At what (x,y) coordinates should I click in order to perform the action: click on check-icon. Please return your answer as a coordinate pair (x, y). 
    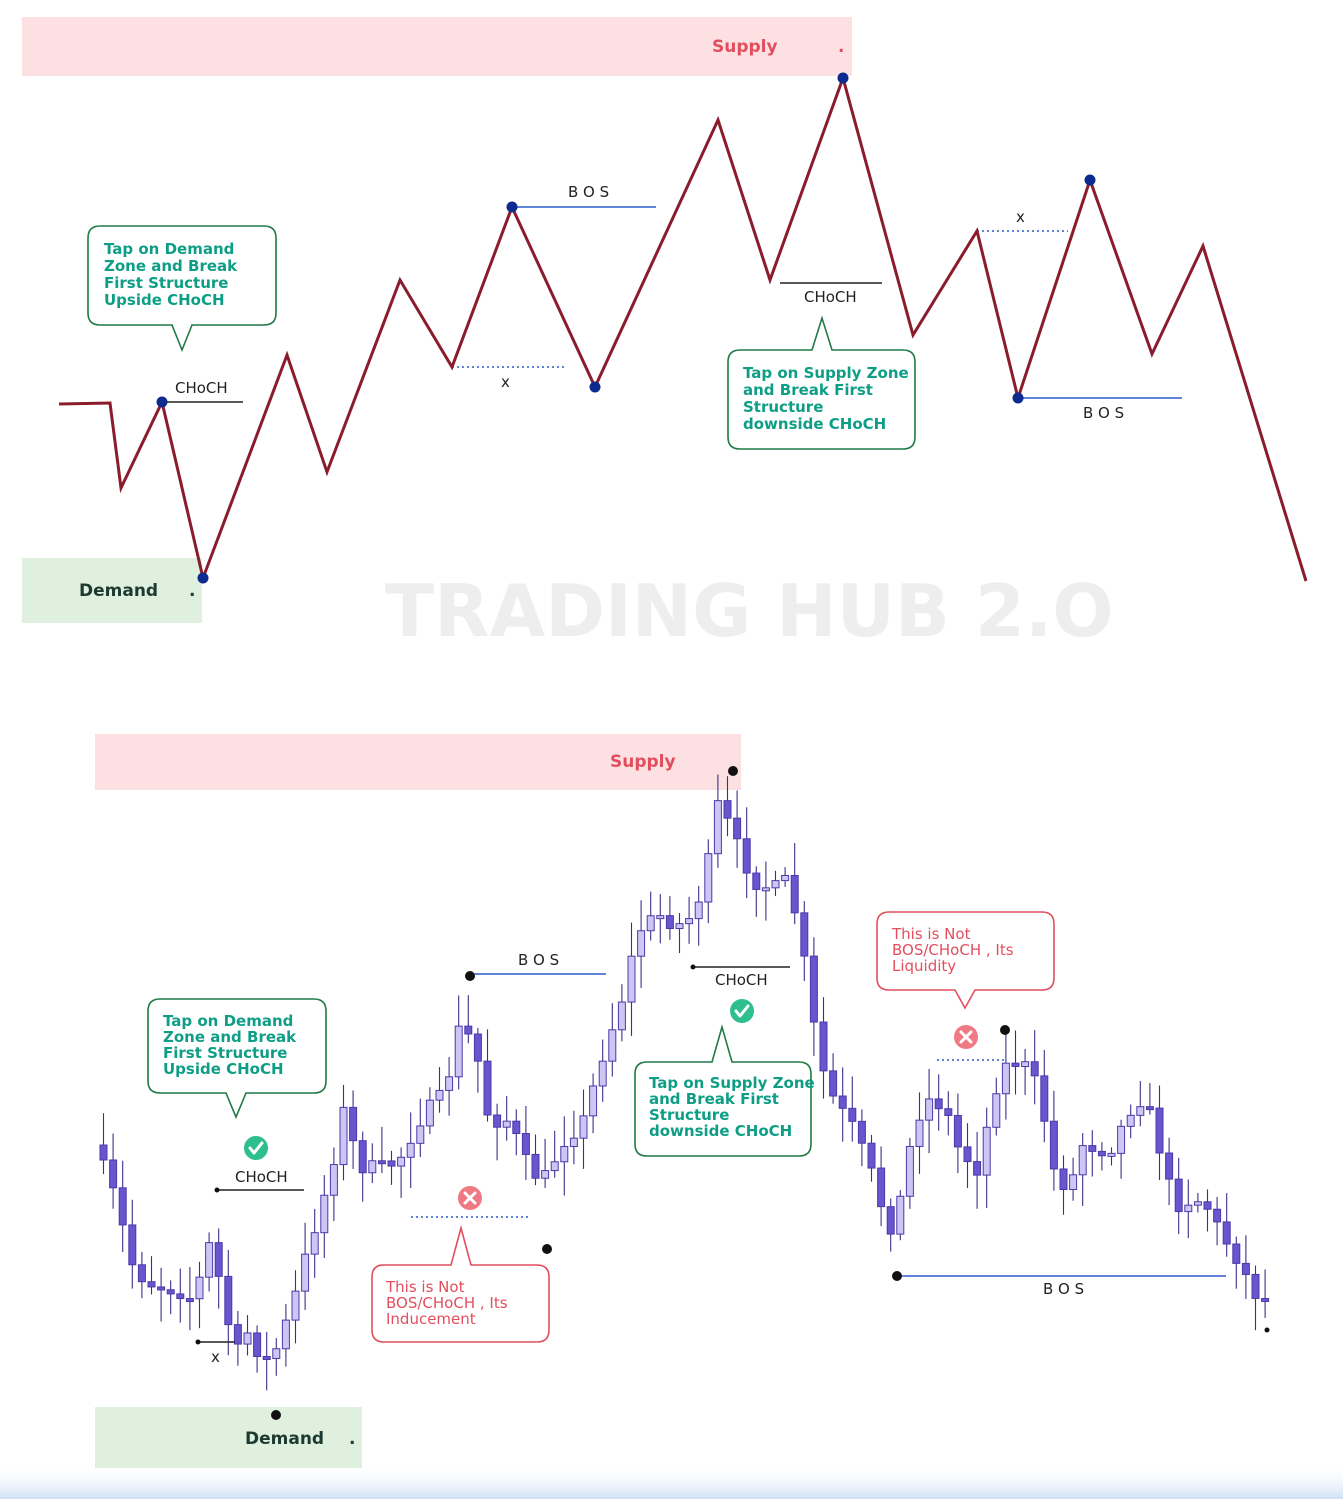
    Looking at the image, I should click on (256, 1148).